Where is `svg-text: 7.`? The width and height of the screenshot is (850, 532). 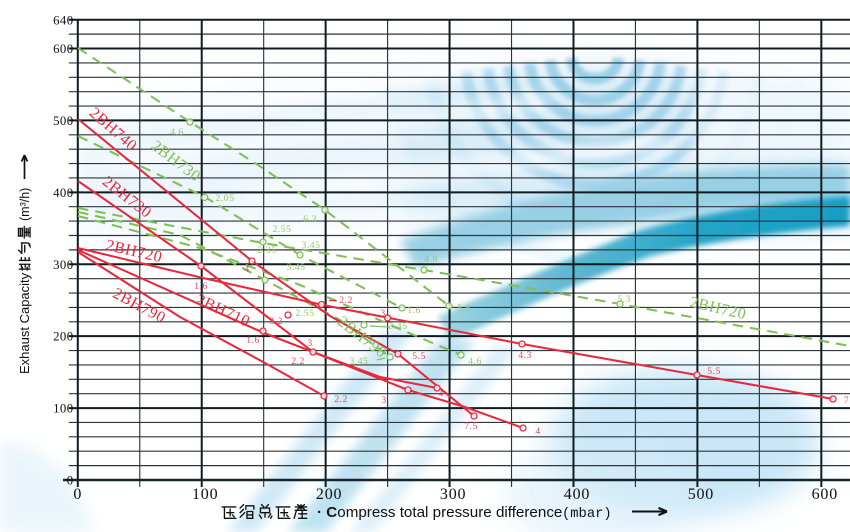
svg-text: 7. is located at coordinates (847, 400).